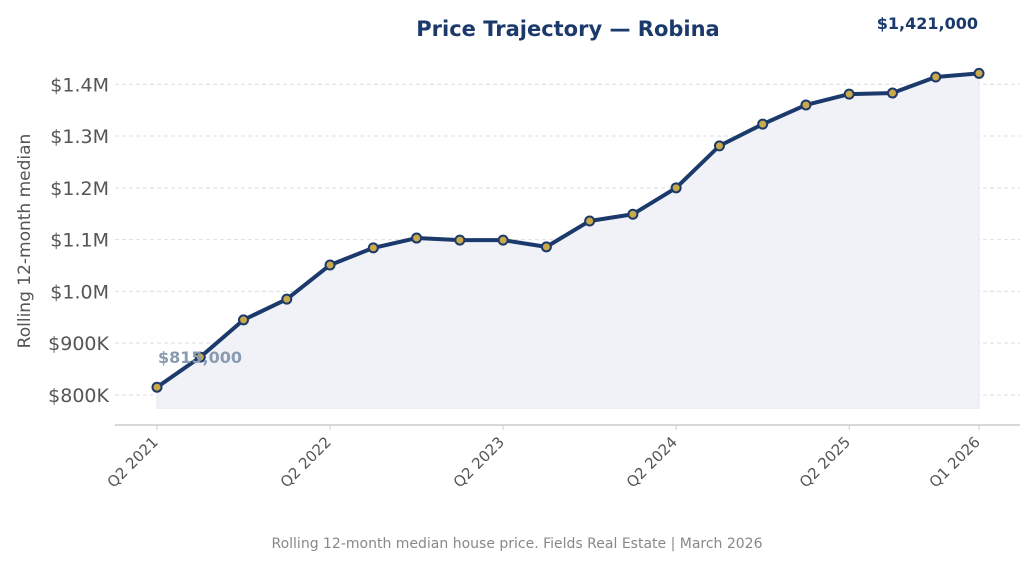 The width and height of the screenshot is (1034, 567). Describe the element at coordinates (79, 292) in the screenshot. I see `y-tick-label: $1.0M` at that location.